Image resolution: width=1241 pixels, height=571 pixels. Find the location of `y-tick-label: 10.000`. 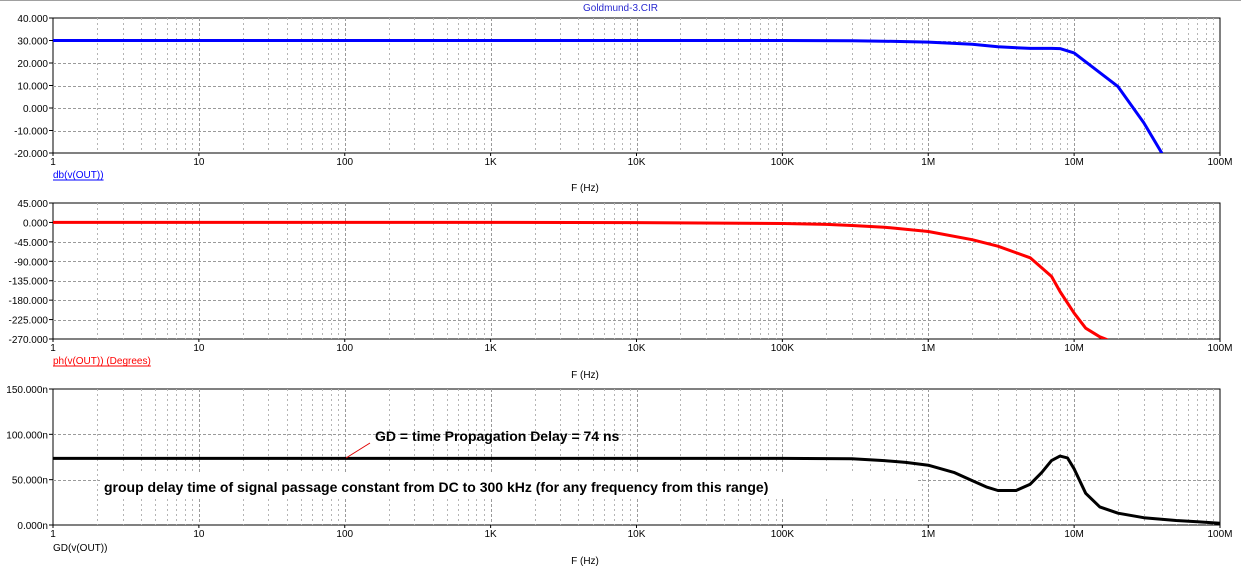

y-tick-label: 10.000 is located at coordinates (32, 87).